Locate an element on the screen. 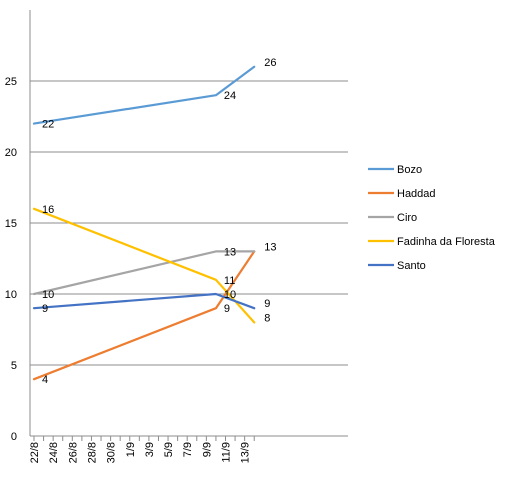 The image size is (507, 482). y-tick-label: 10 is located at coordinates (11, 295).